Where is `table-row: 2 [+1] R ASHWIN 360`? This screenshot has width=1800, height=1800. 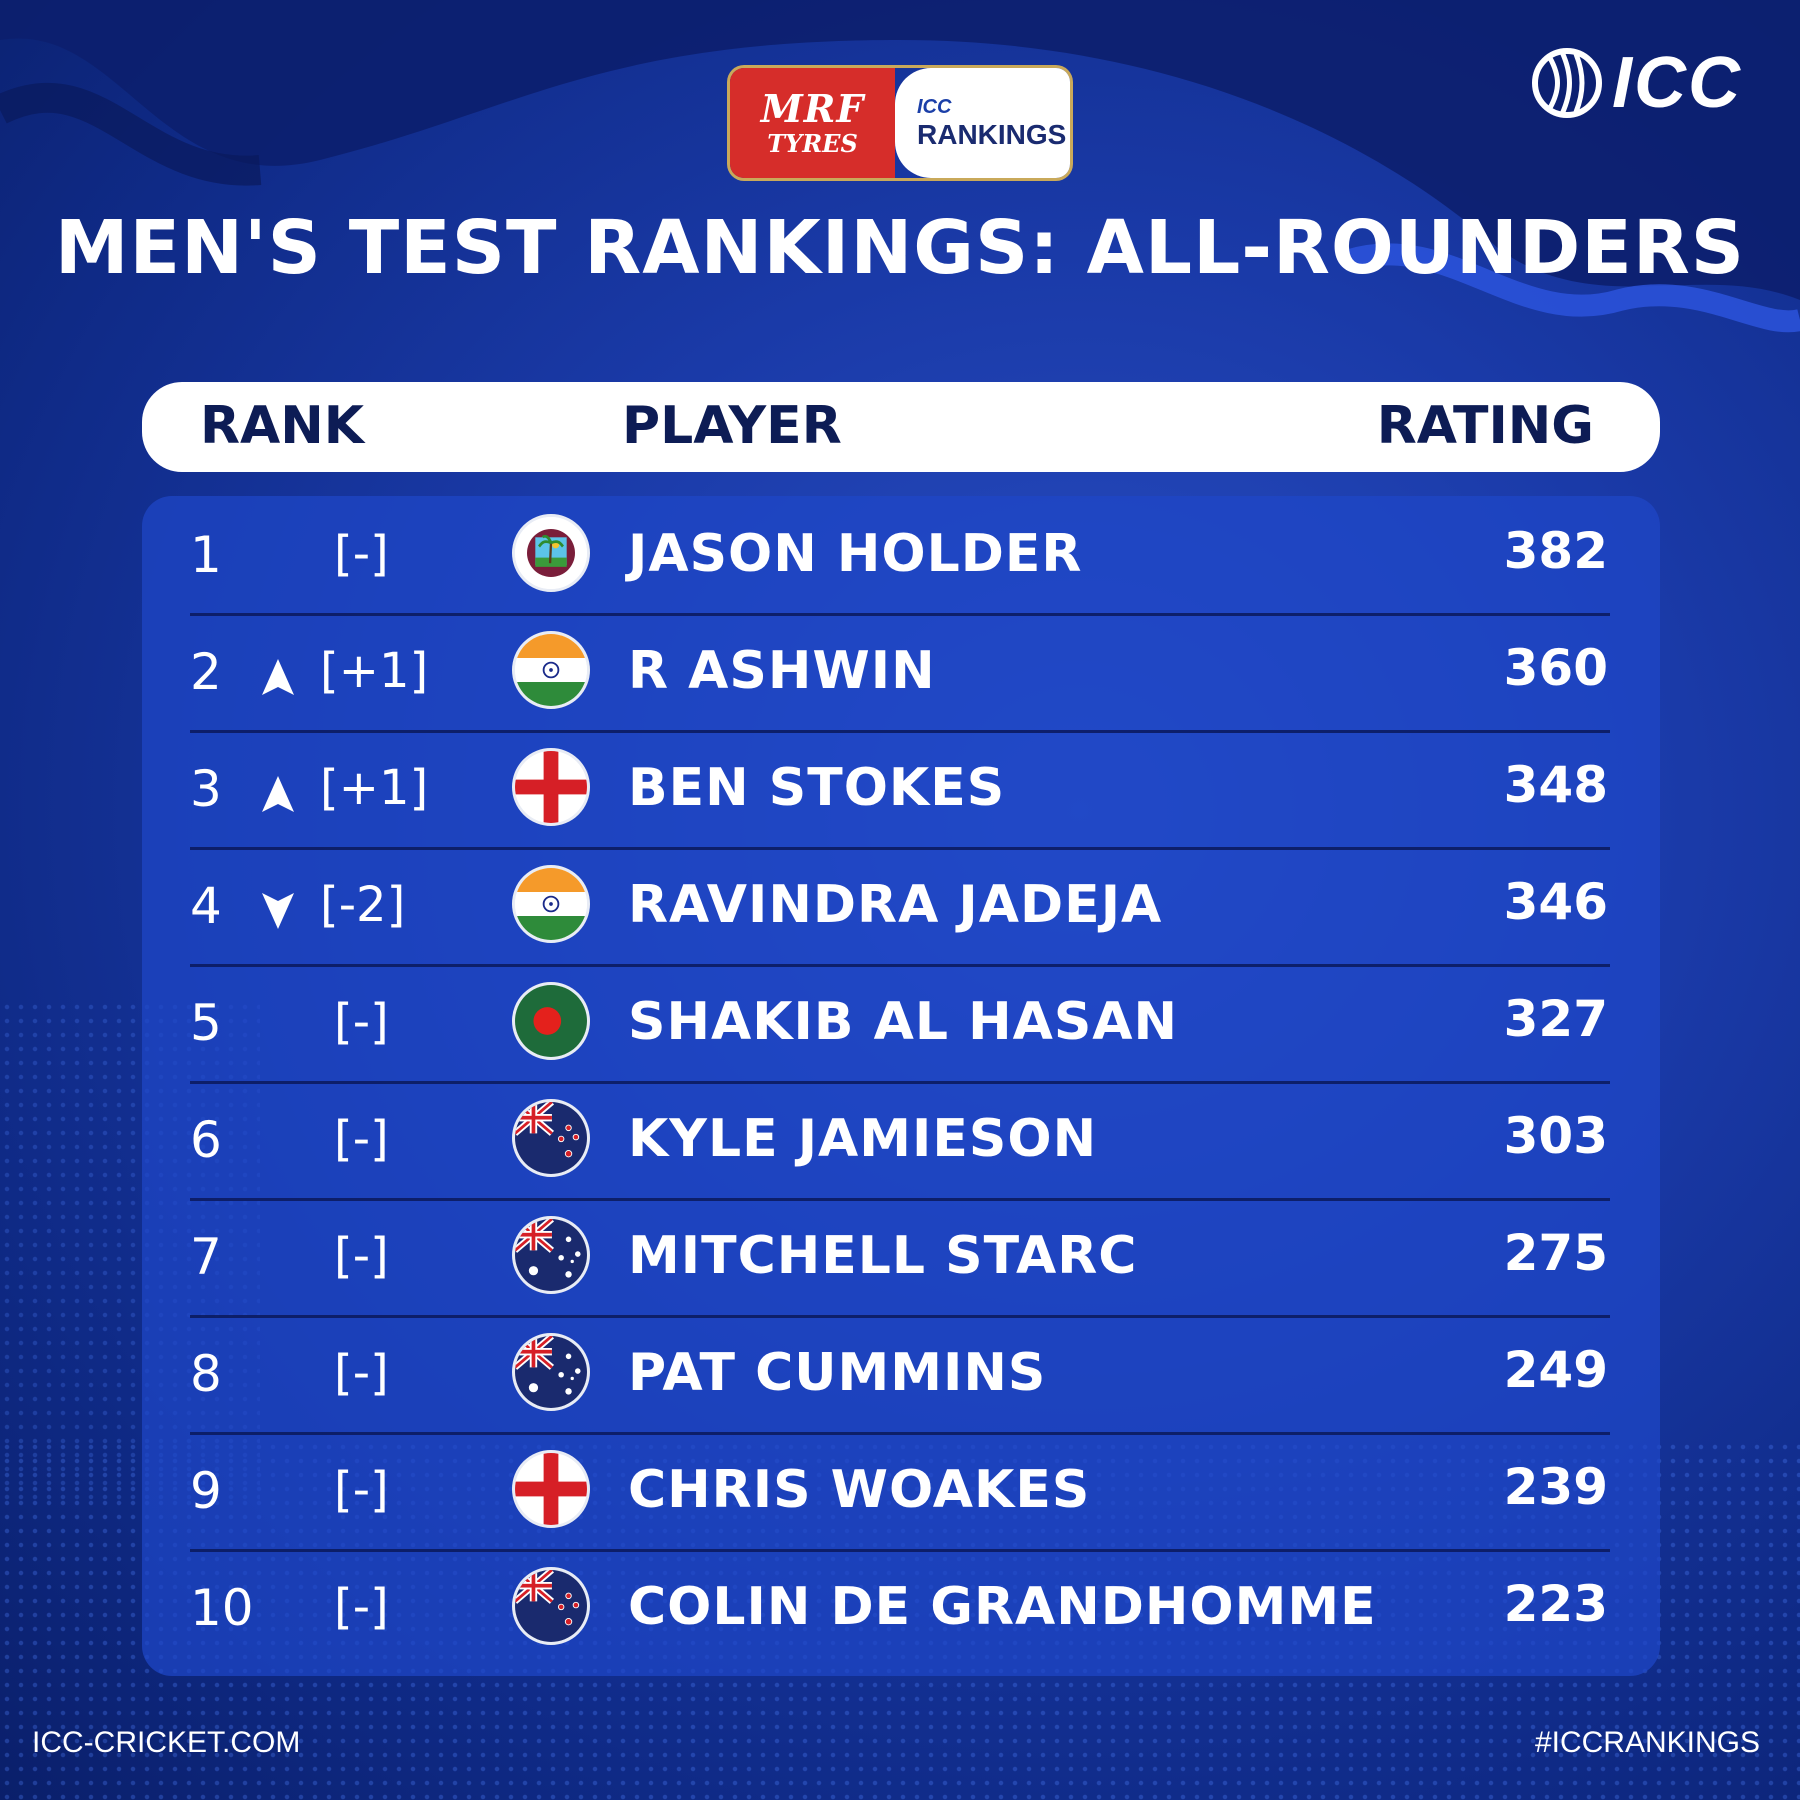 table-row: 2 [+1] R ASHWIN 360 is located at coordinates (900, 673).